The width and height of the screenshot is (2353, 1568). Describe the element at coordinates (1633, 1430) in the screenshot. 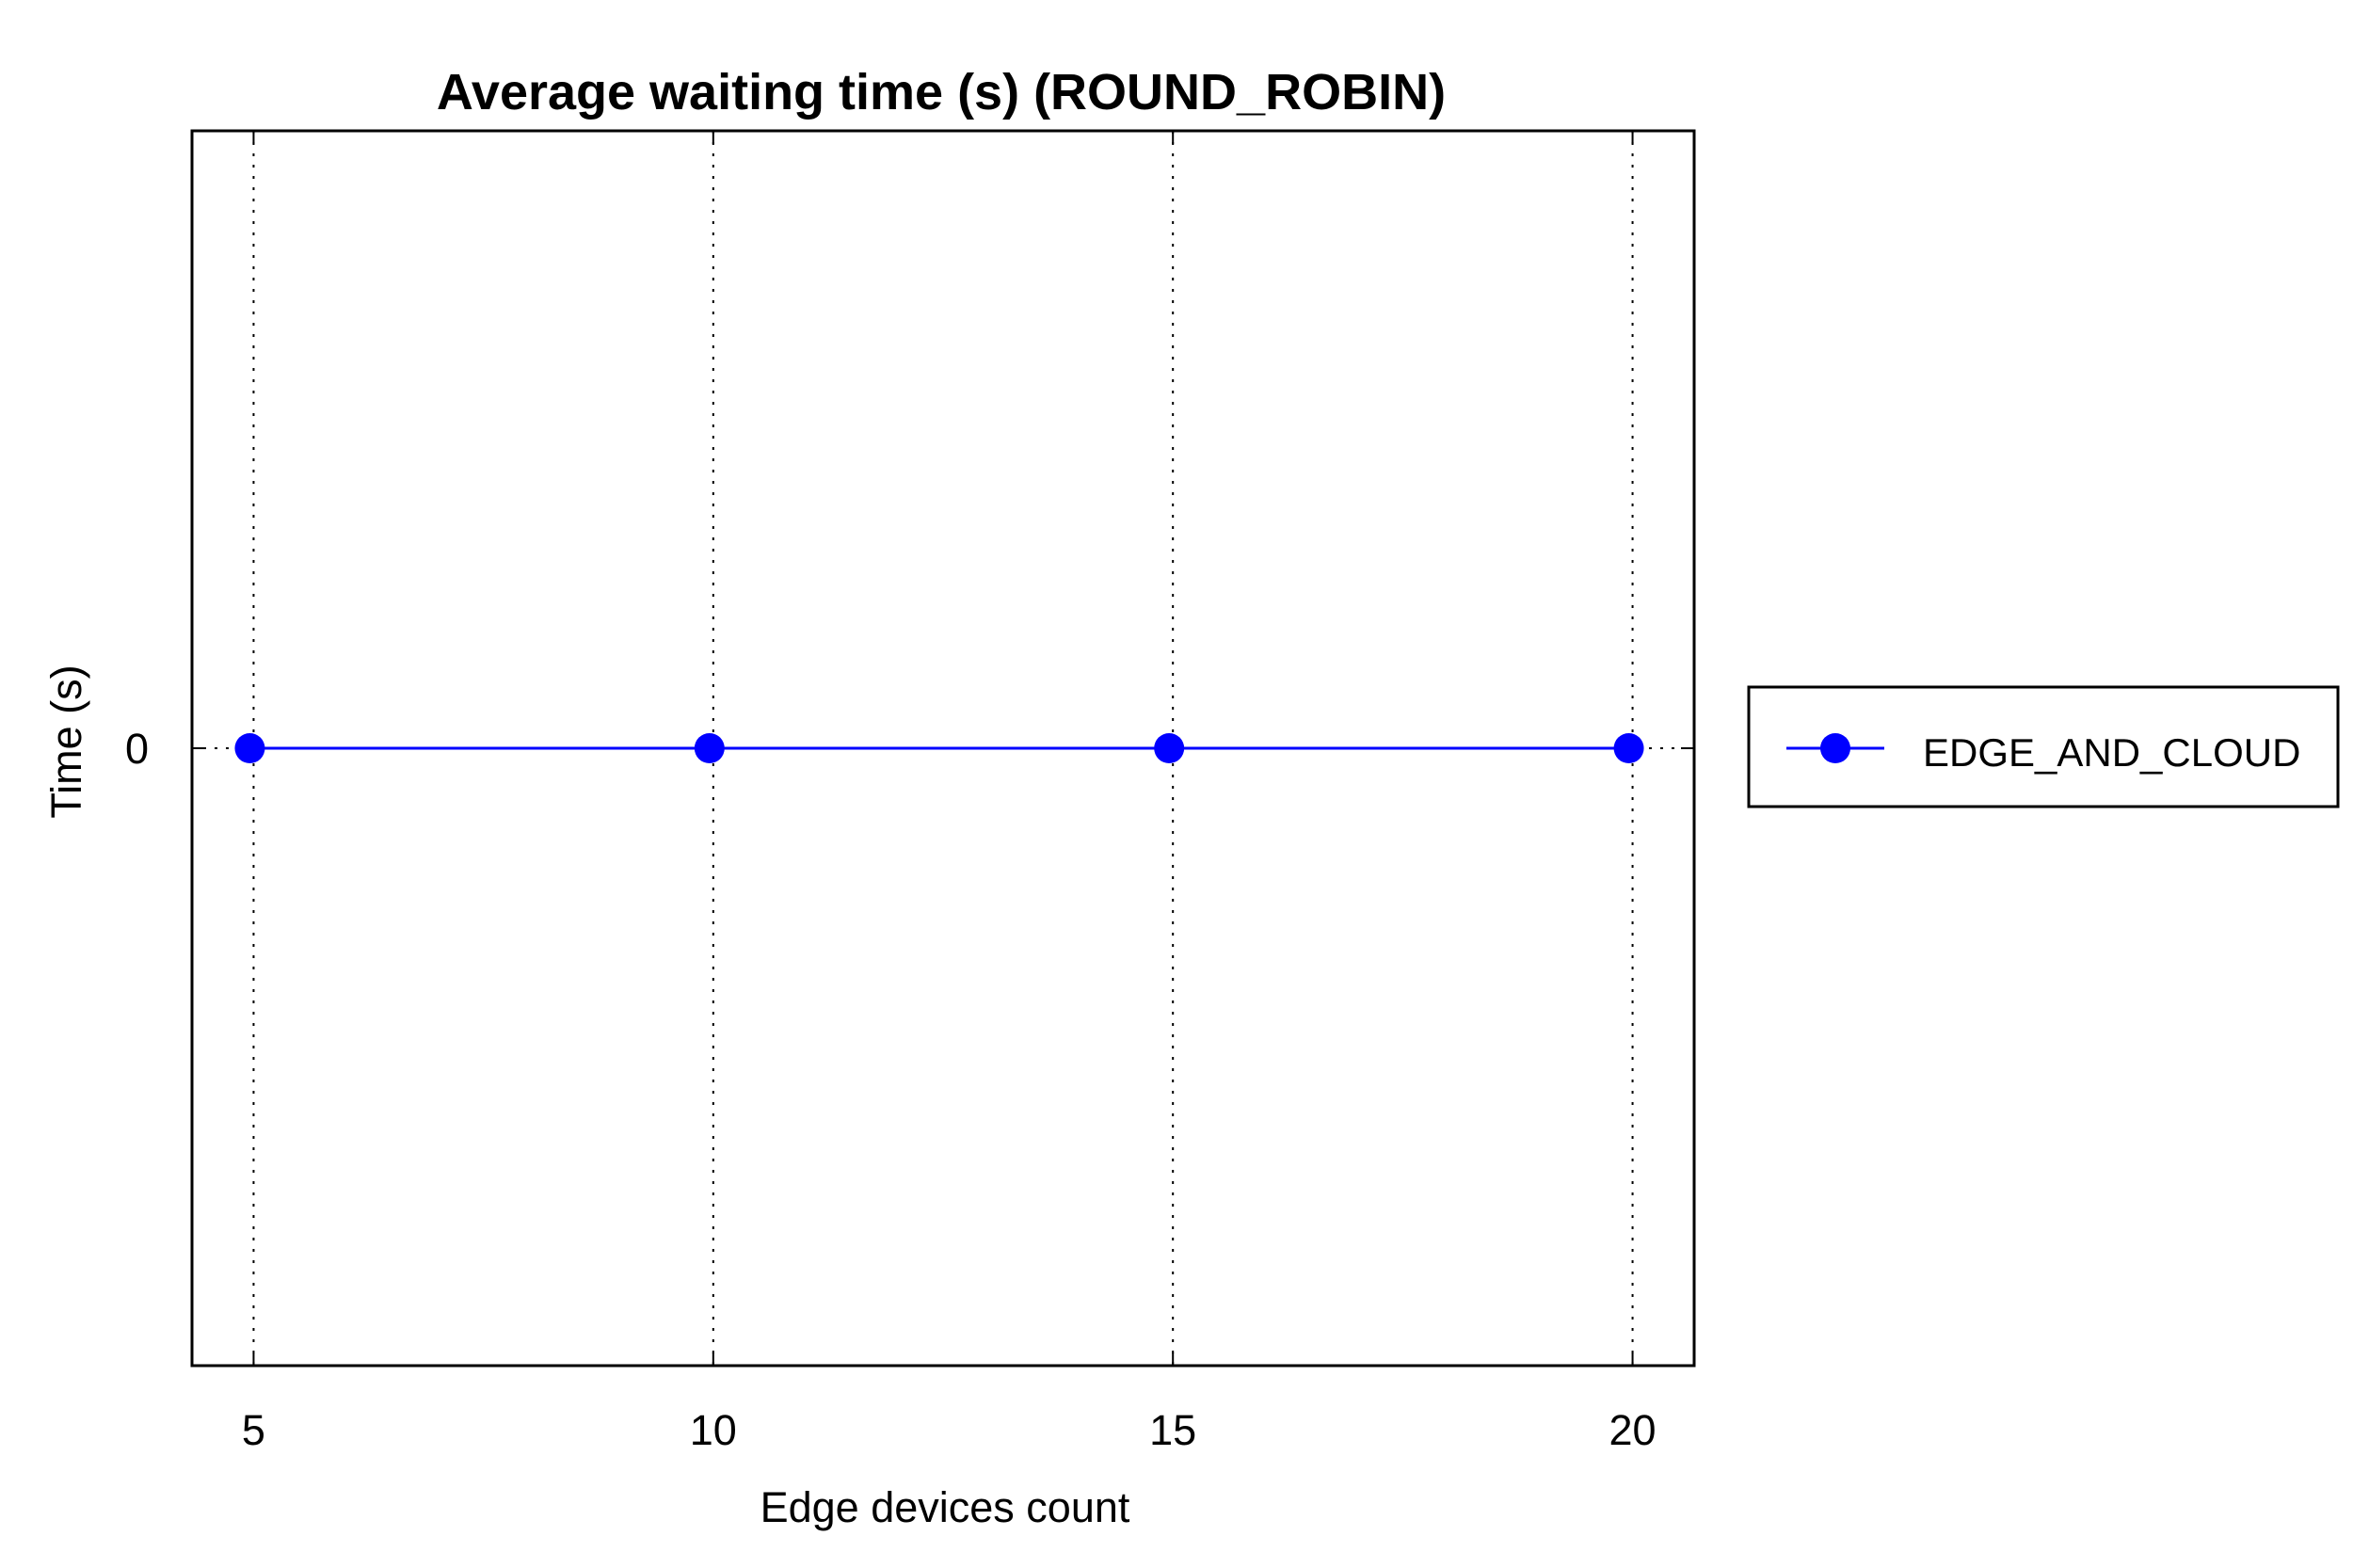

I see `x-tick-label: 20` at that location.